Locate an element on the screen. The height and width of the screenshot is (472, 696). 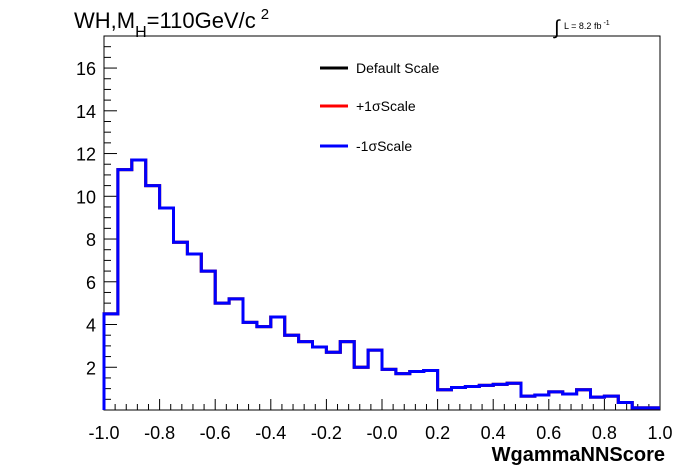
x-tick-label: -0.0 is located at coordinates (381, 433).